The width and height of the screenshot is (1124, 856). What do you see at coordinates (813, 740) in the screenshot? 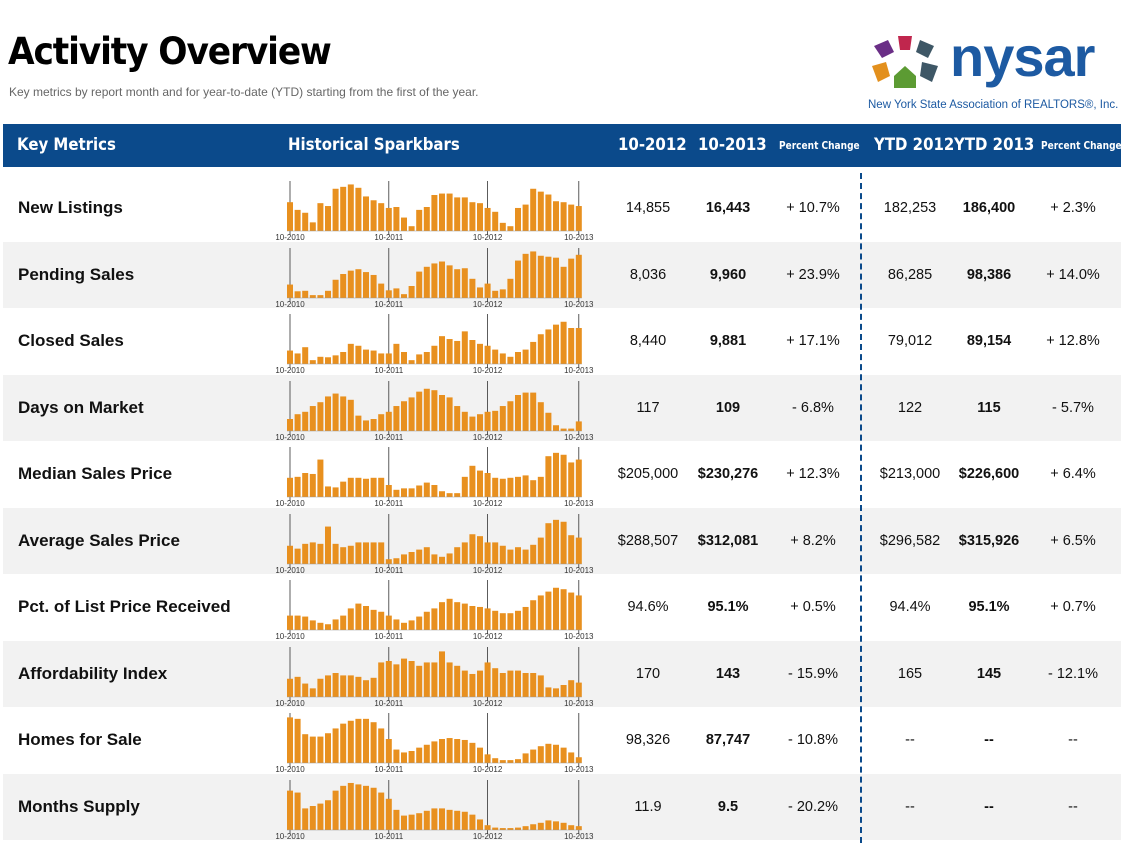
I see `cell-pct: - 10.8%` at bounding box center [813, 740].